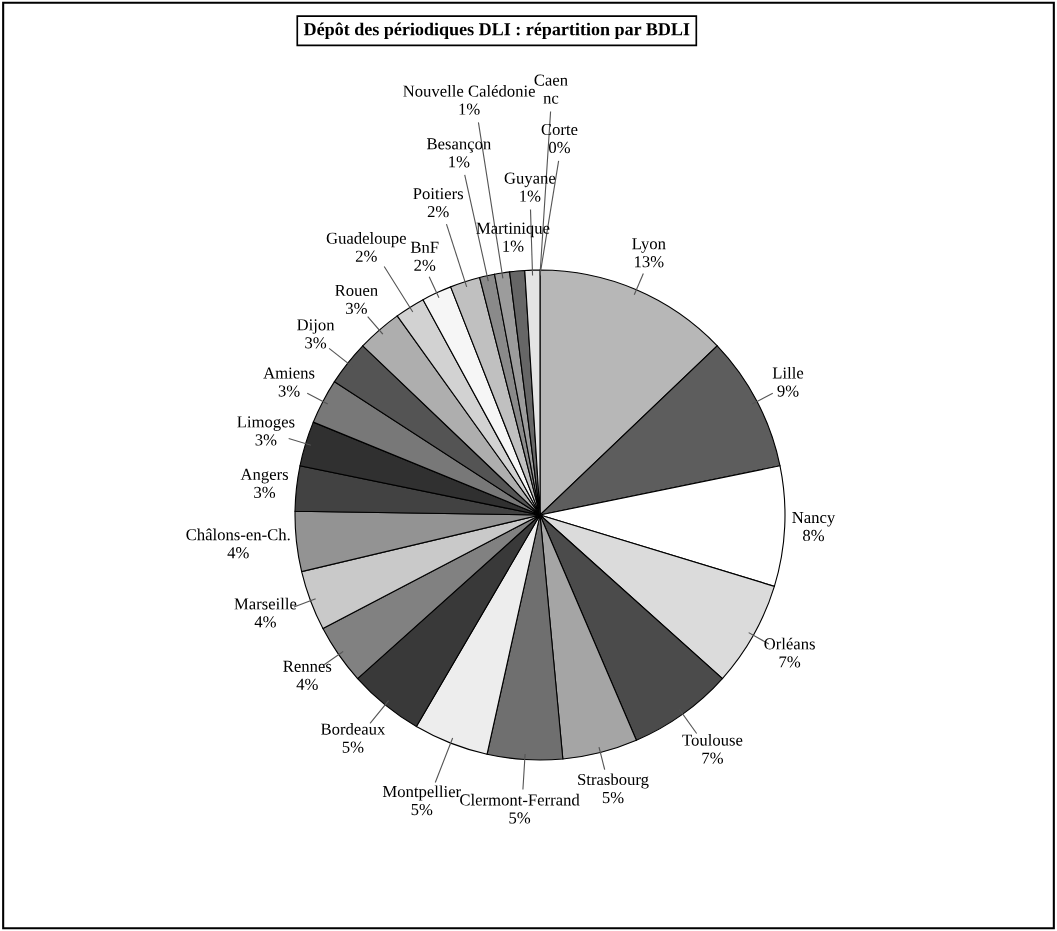 The height and width of the screenshot is (931, 1057). I want to click on chart-title: Dépôt des périodiques DLI : répartition par BDLI, so click(496, 31).